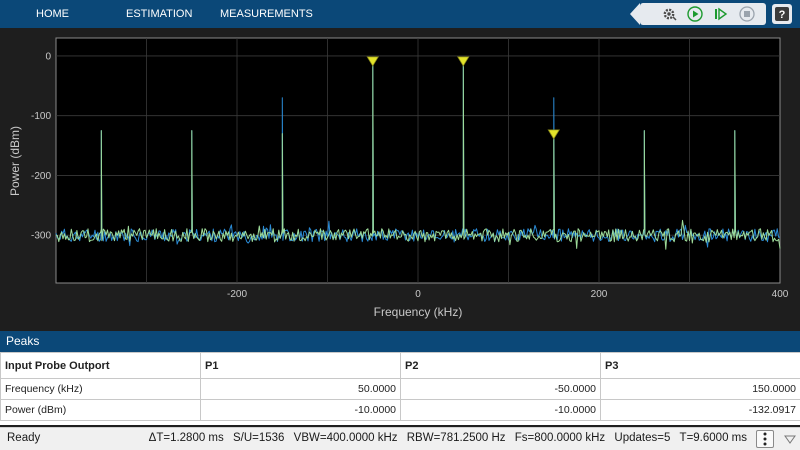 The image size is (800, 450). Describe the element at coordinates (24, 438) in the screenshot. I see `status-ready: Ready` at that location.